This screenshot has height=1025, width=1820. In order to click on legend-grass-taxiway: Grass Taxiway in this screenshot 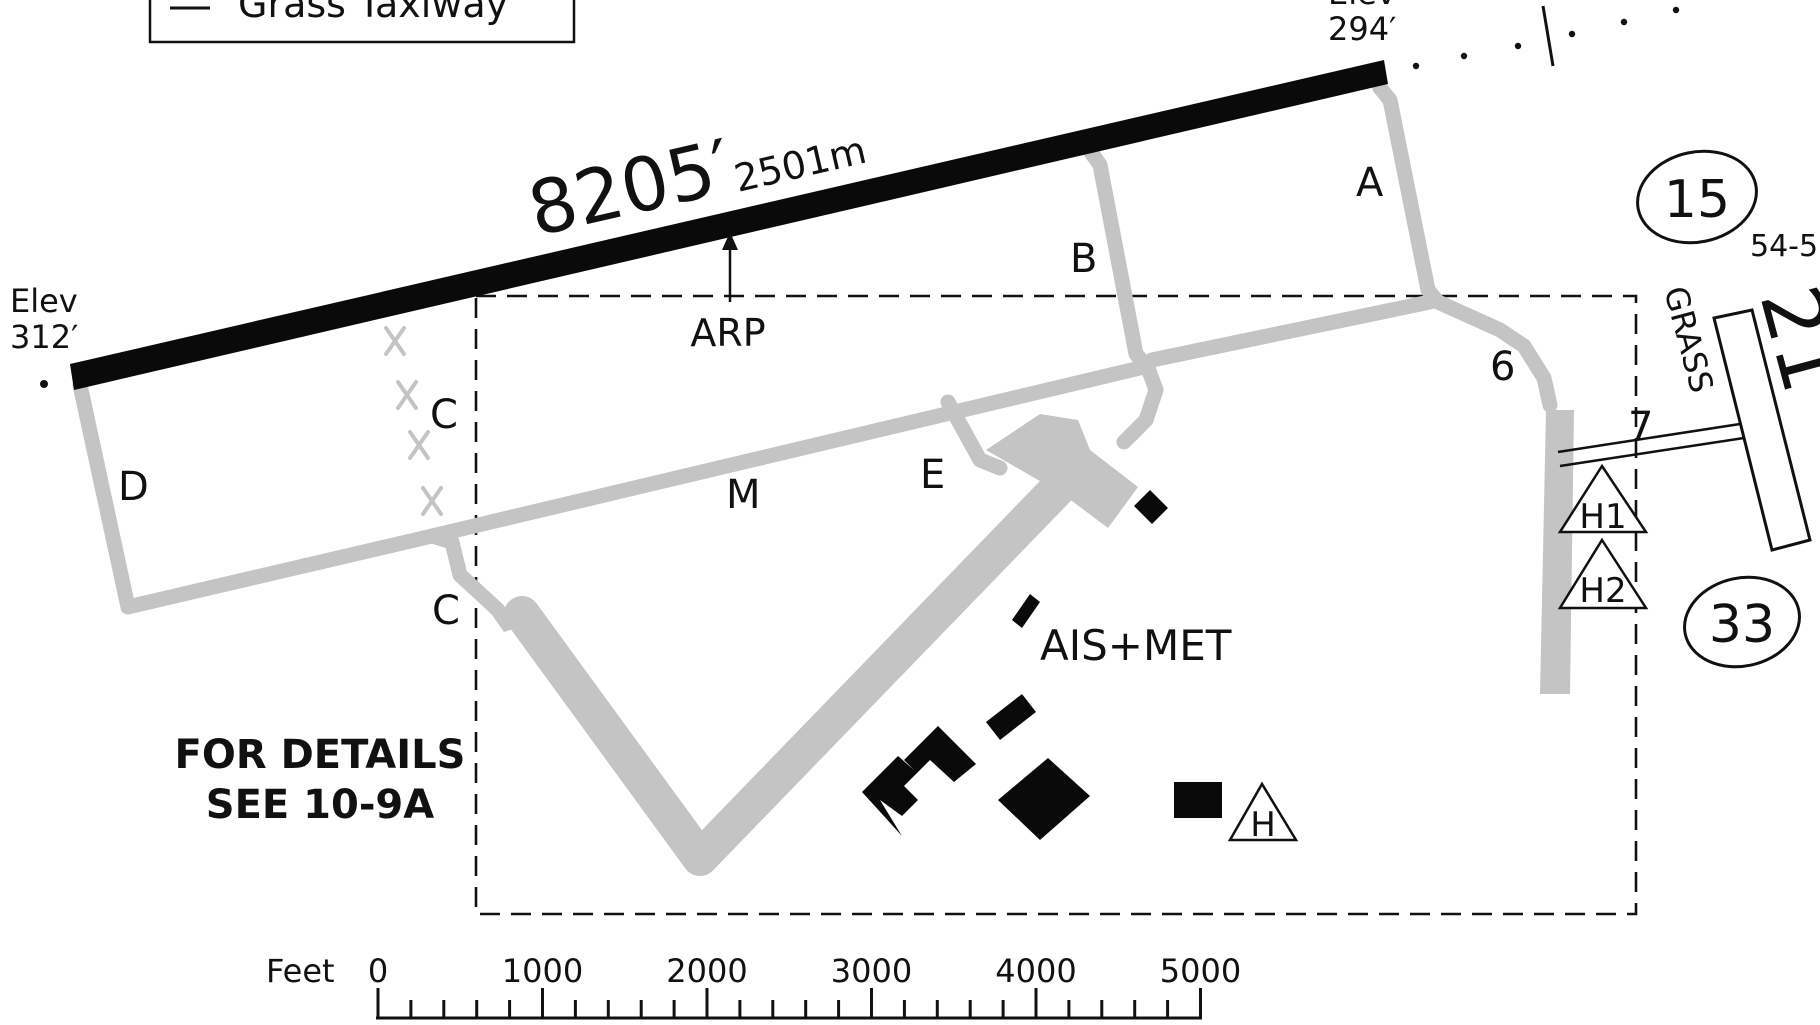, I will do `click(373, 13)`.